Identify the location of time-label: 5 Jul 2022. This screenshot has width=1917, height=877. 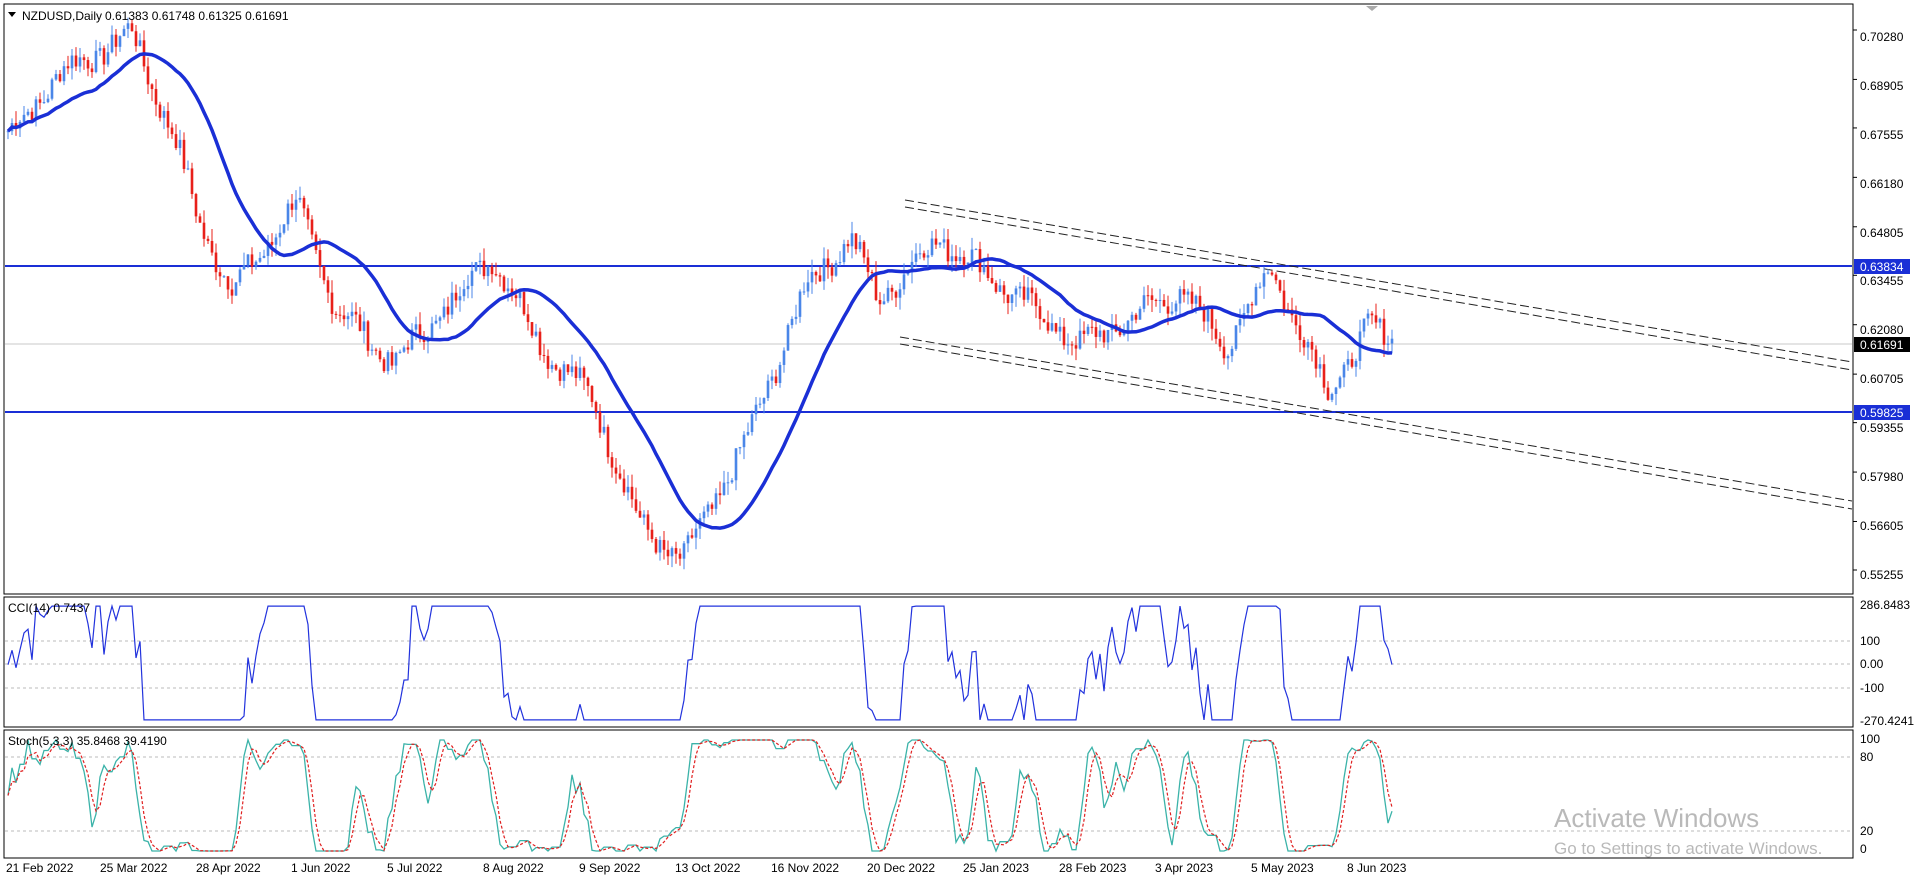
(415, 868).